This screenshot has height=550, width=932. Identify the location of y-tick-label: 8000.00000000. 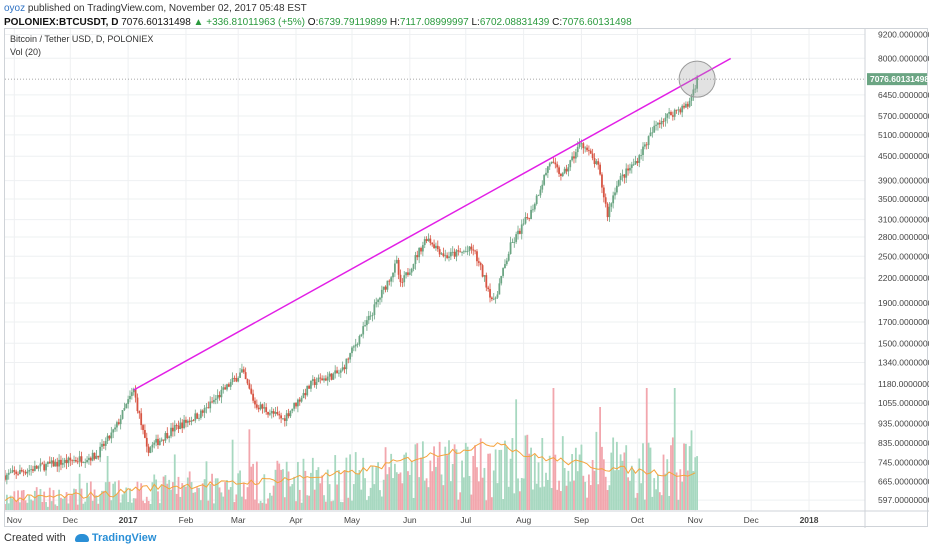
(903, 58).